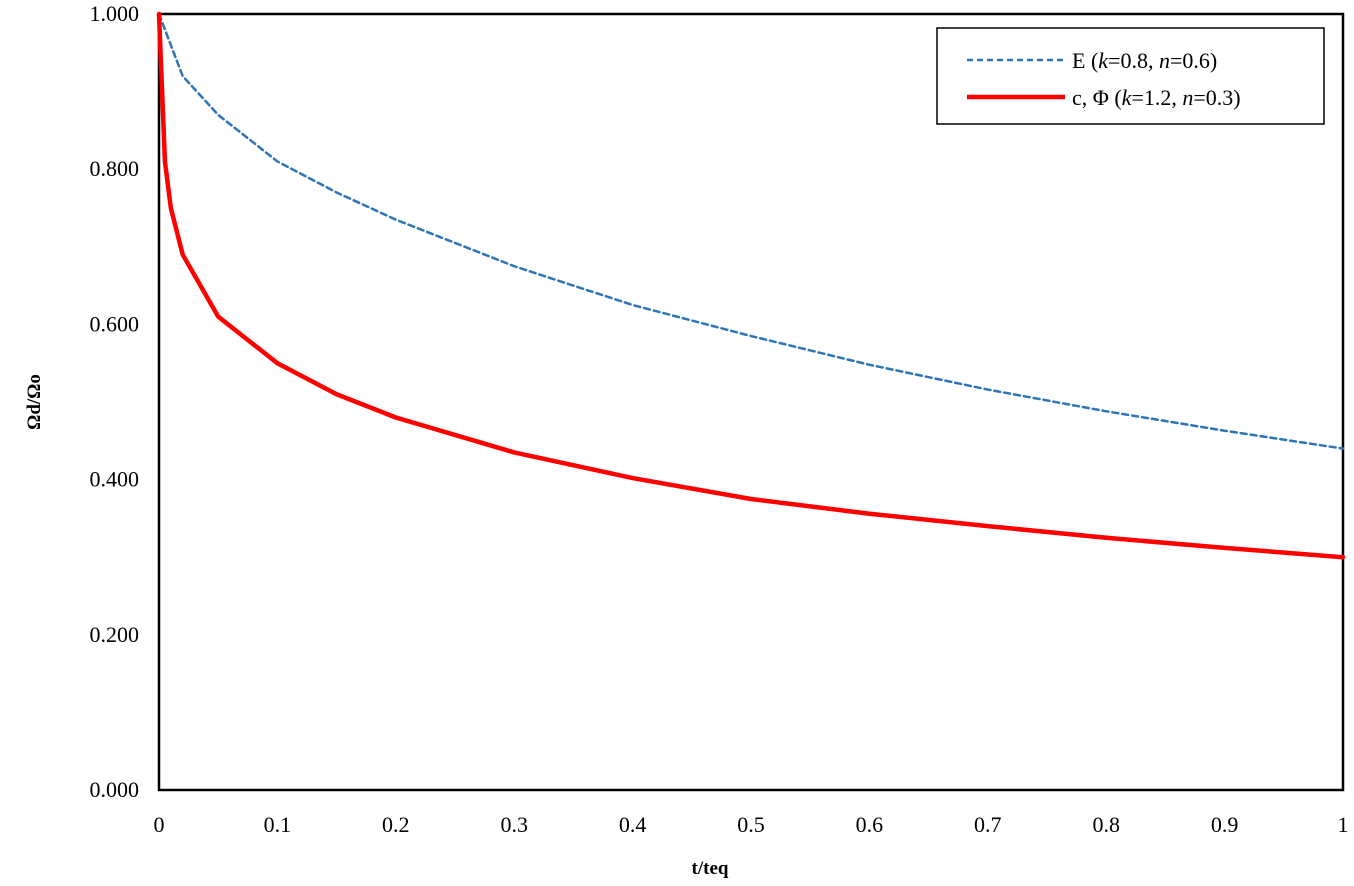 This screenshot has height=886, width=1354. I want to click on y-tick-label: 0.600, so click(115, 323).